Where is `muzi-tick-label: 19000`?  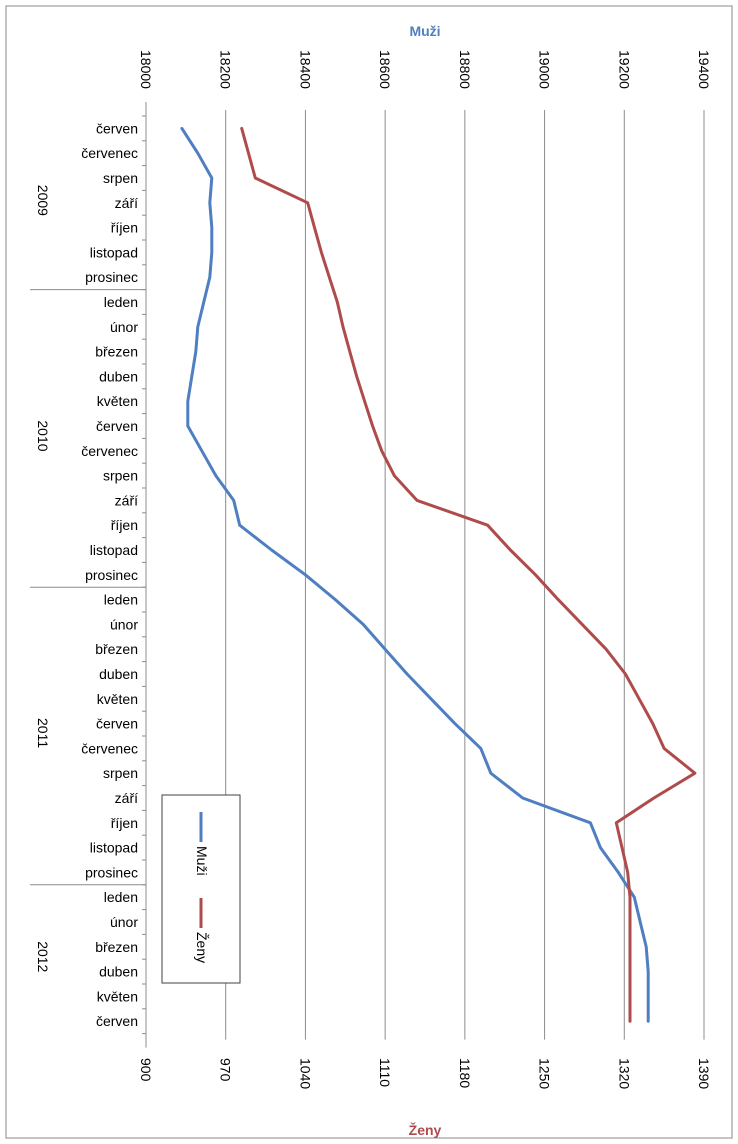 muzi-tick-label: 19000 is located at coordinates (545, 69).